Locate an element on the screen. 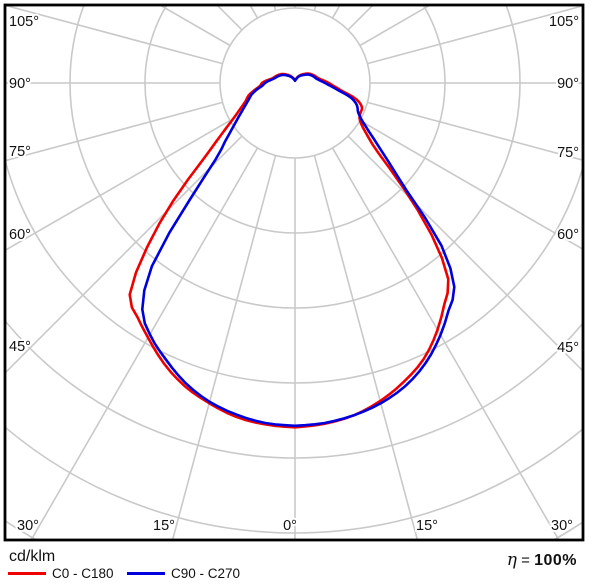 This screenshot has height=588, width=600. legend-label-c0-c180: C0 - C180 is located at coordinates (83, 573).